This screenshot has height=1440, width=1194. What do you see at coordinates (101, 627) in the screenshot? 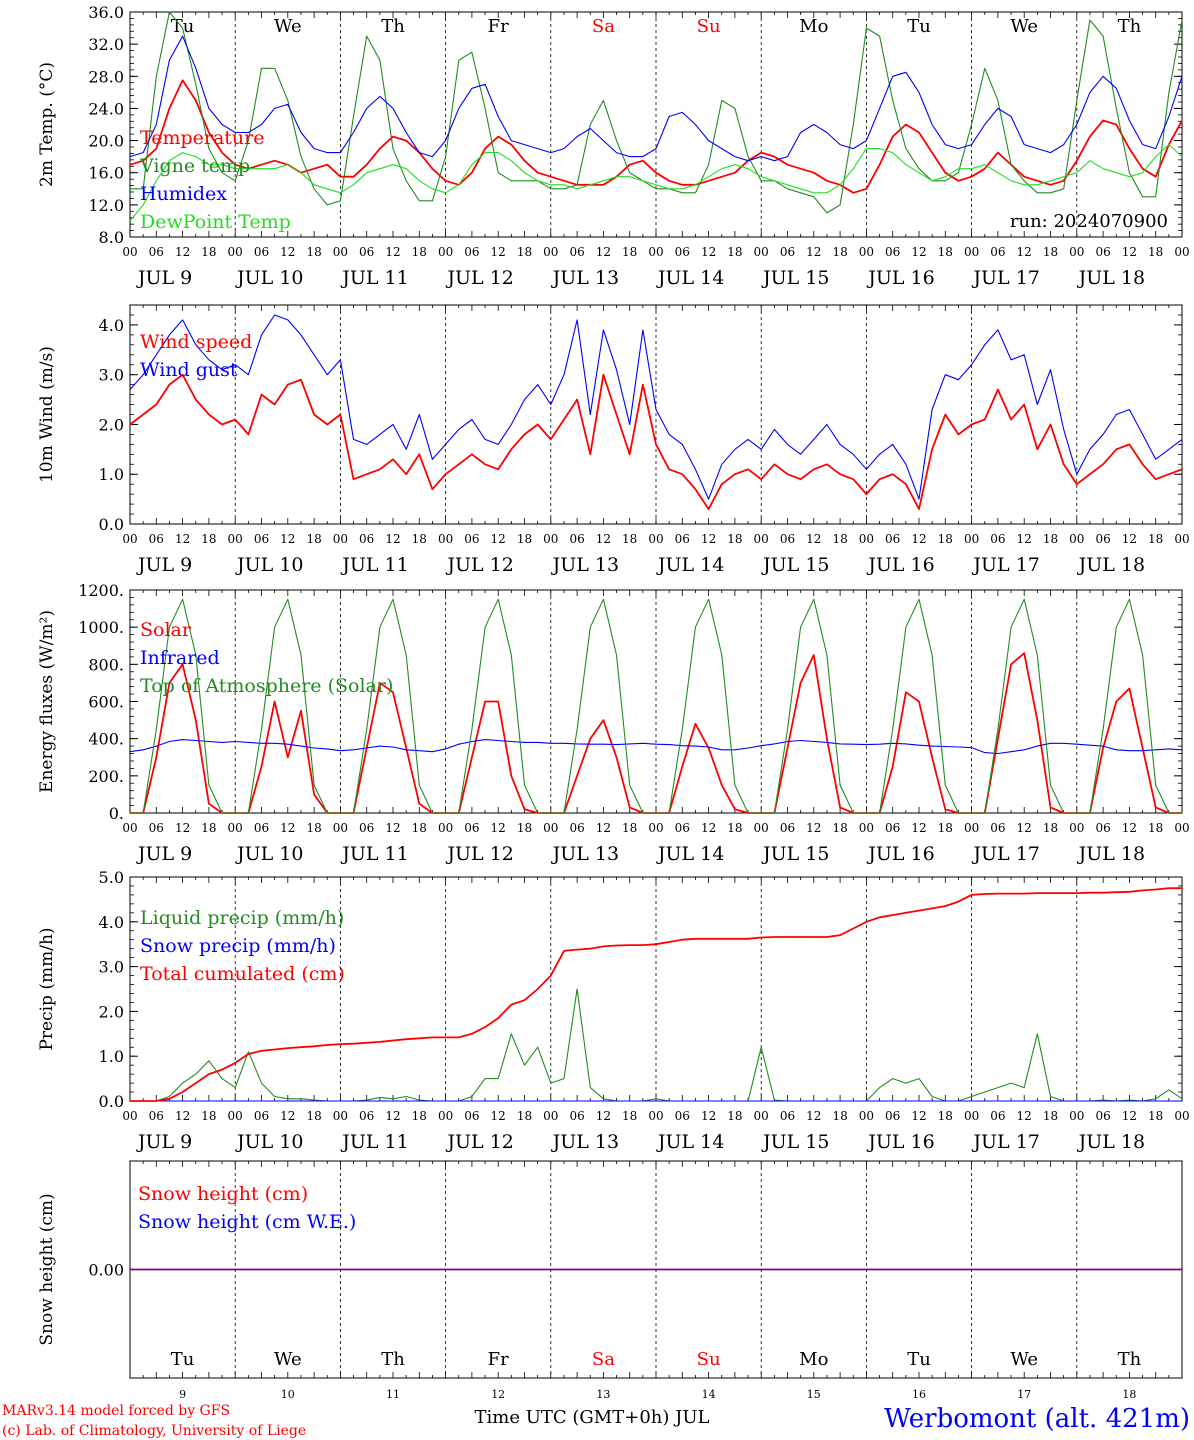
I see `y-tick-label: 1000.` at bounding box center [101, 627].